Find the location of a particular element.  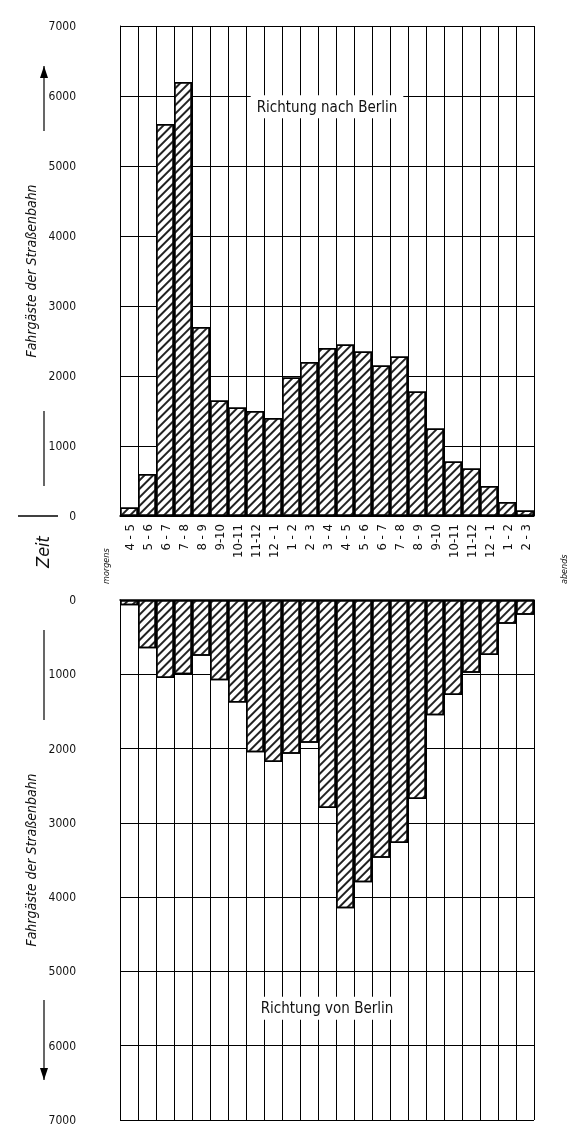

text: Zeit is located at coordinates (42, 552).